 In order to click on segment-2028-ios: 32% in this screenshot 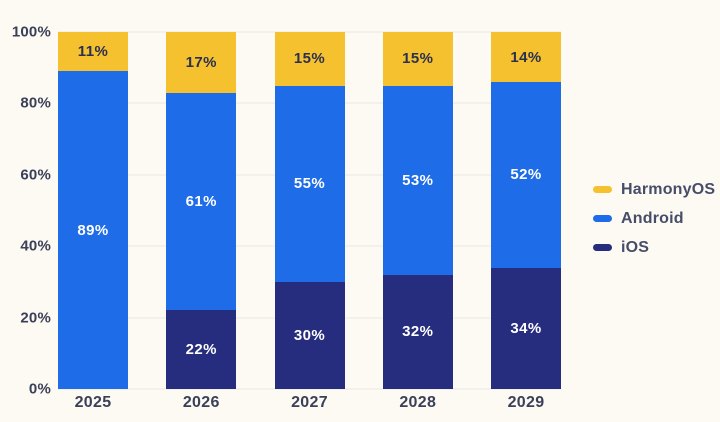, I will do `click(417, 331)`.